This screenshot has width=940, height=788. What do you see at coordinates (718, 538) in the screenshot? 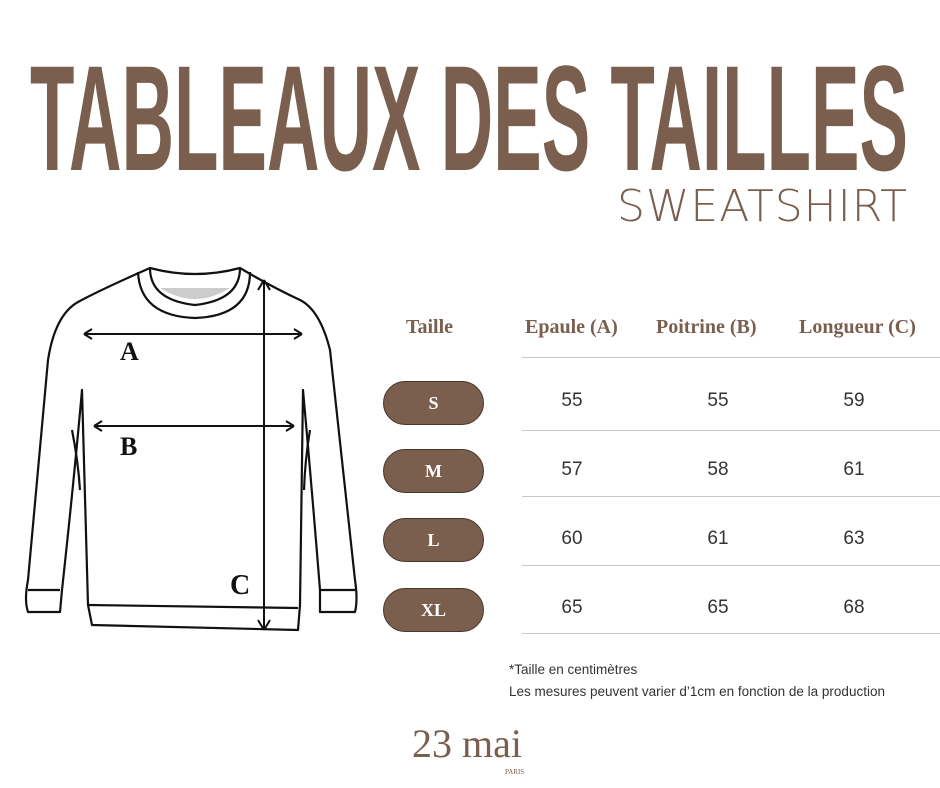
I see `poitrine-value: 61` at bounding box center [718, 538].